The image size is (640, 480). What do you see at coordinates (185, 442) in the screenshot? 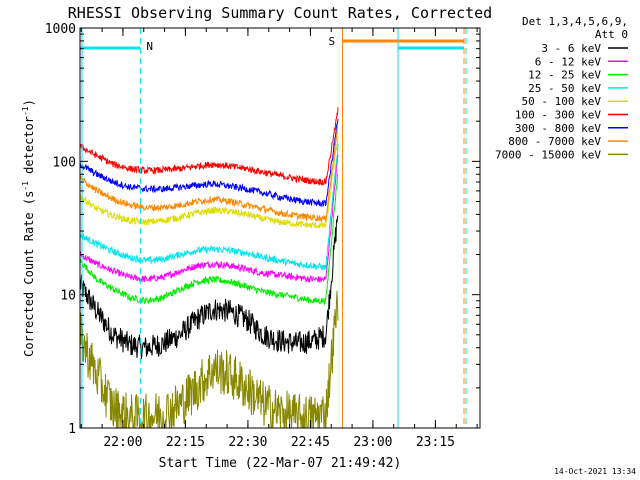
I see `x-tick-label: 22:15` at bounding box center [185, 442].